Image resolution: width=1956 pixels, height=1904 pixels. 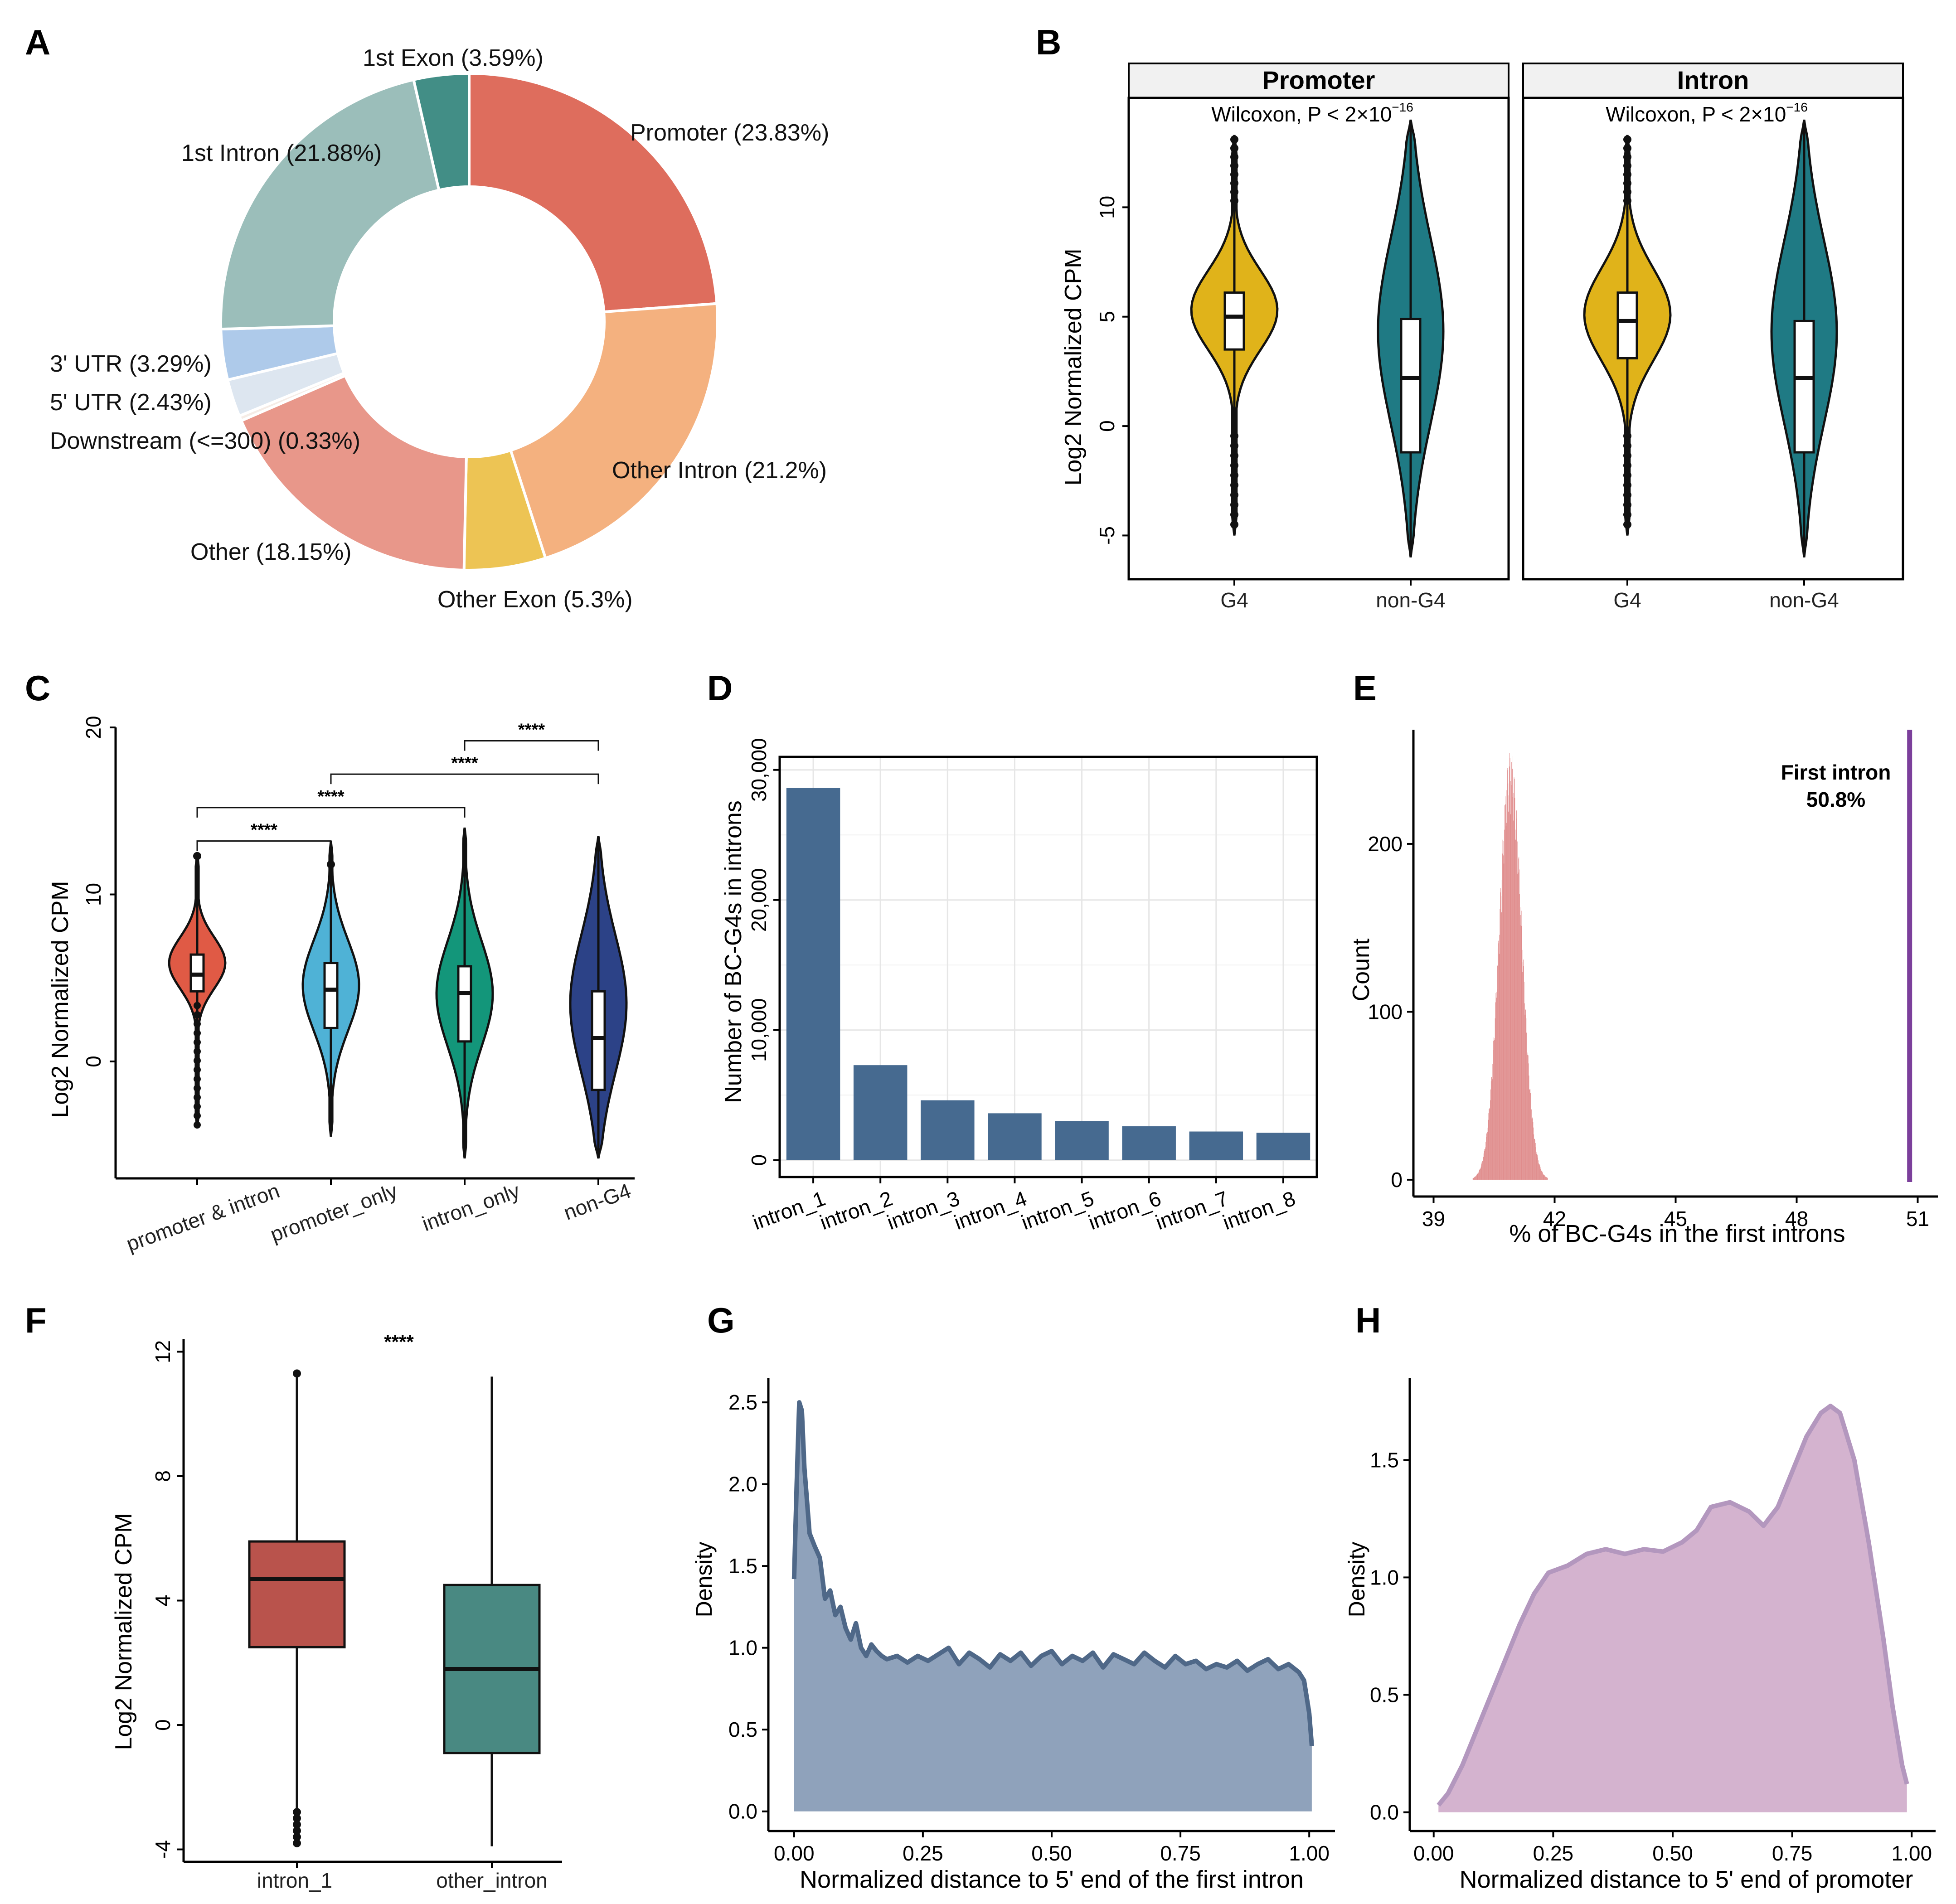 I want to click on f-xtick-intron1: intron_1, so click(x=294, y=1880).